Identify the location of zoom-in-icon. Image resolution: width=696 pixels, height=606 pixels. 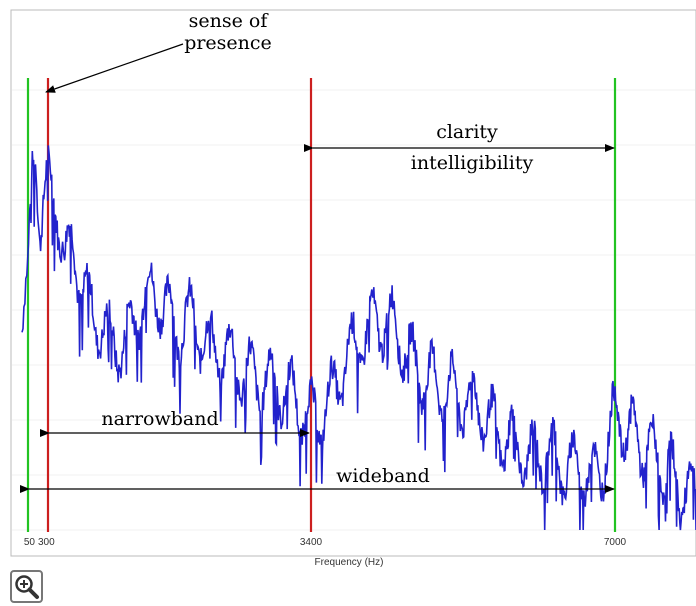
(27, 587).